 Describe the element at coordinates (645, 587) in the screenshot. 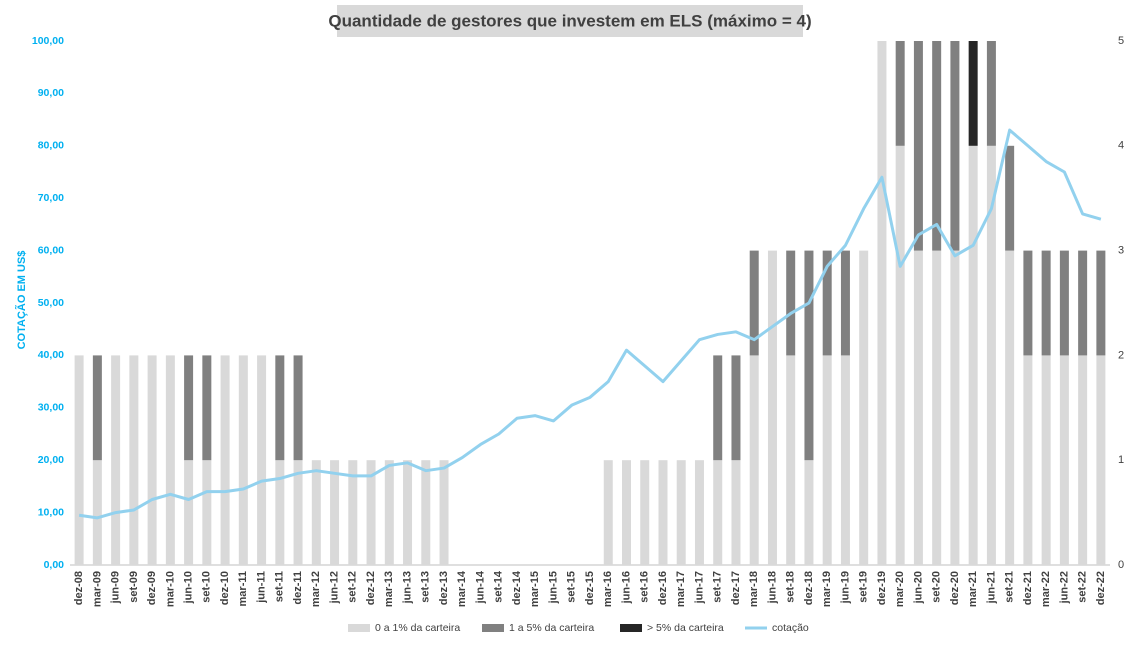

I see `x-tick-label: set-16` at that location.